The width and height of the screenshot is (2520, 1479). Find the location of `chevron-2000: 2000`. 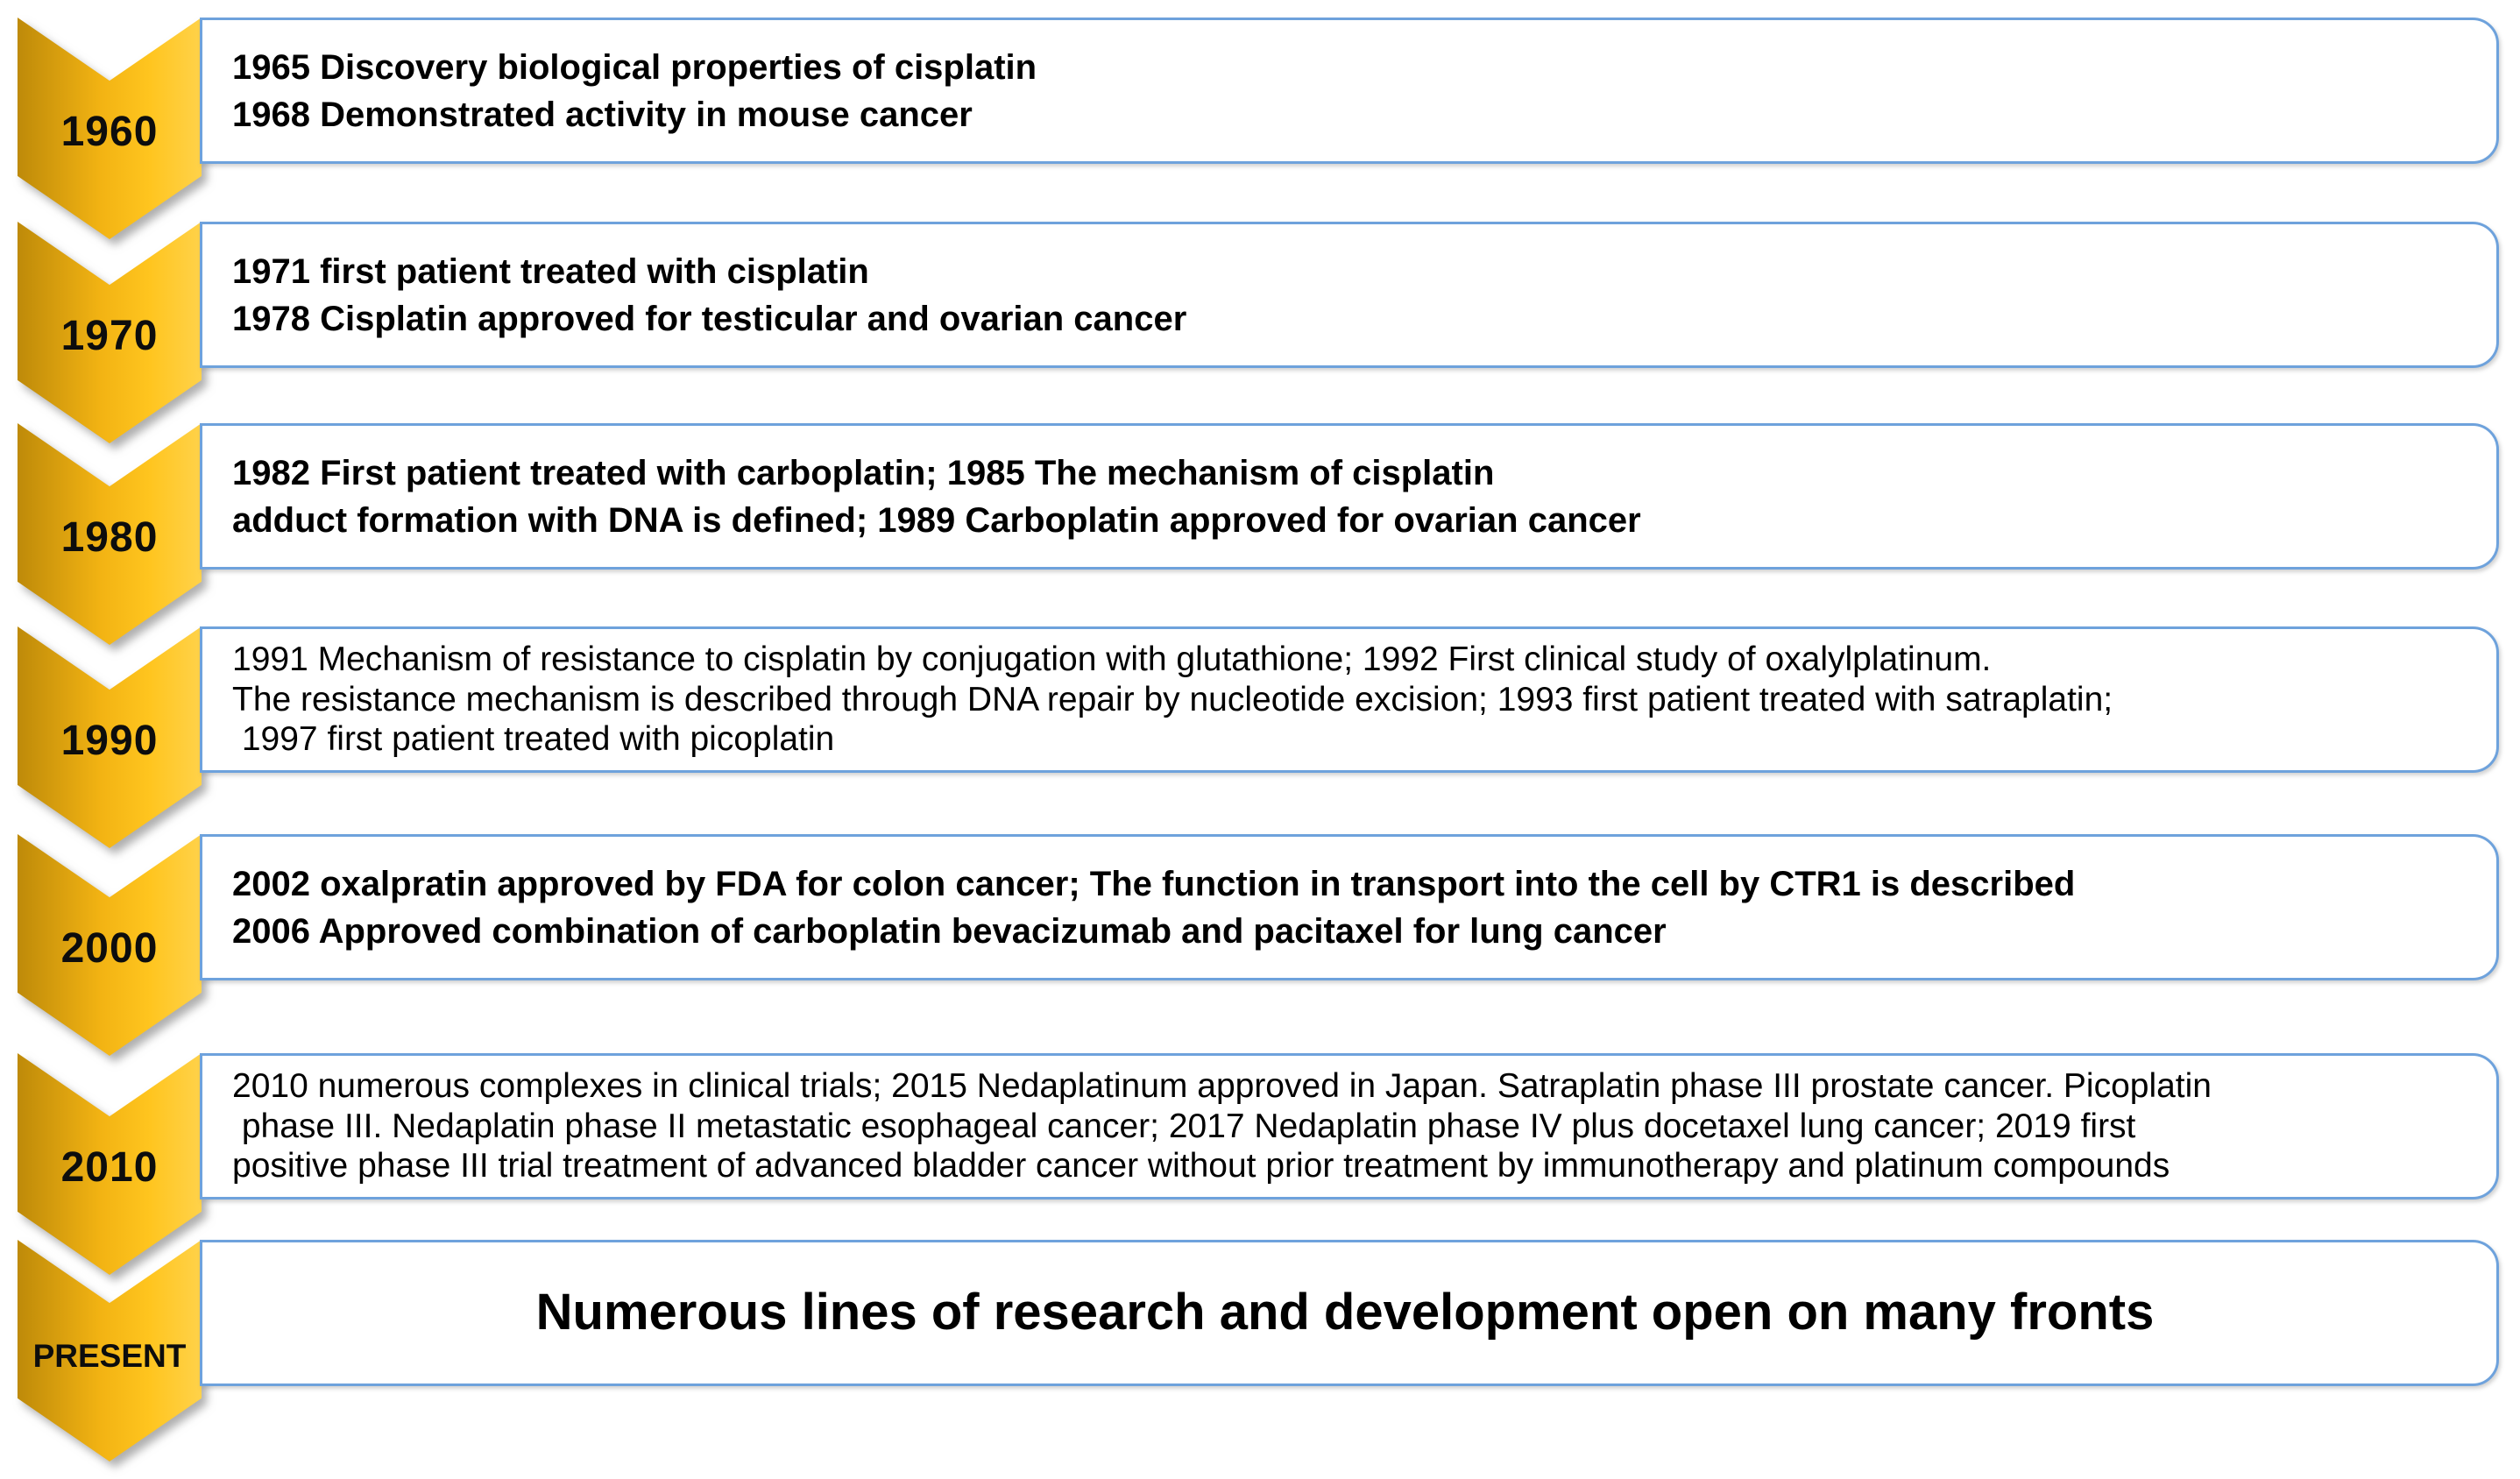

chevron-2000: 2000 is located at coordinates (110, 945).